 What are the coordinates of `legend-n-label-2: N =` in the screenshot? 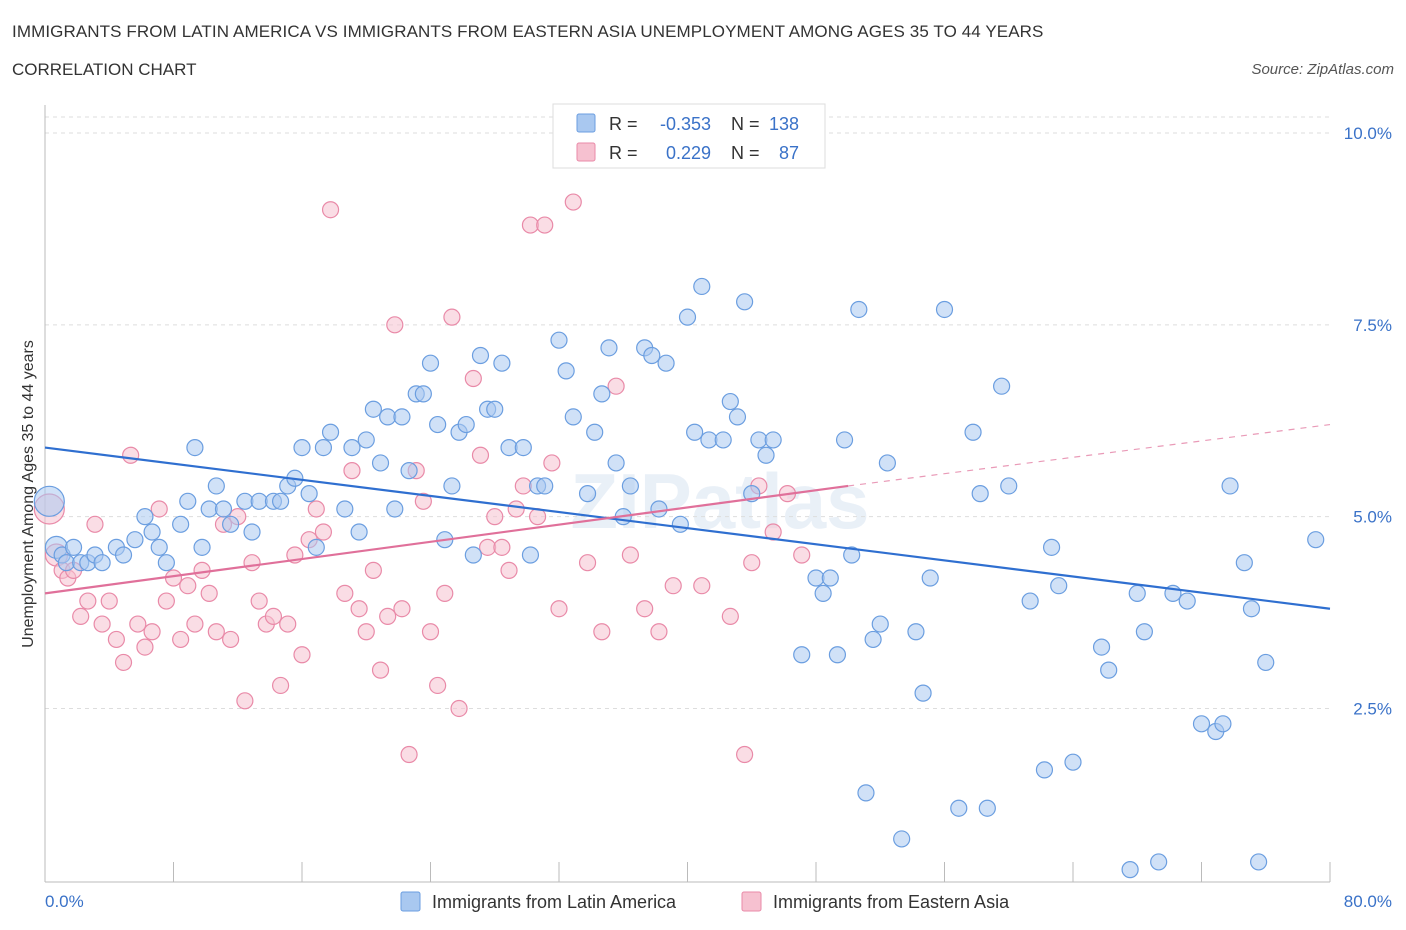 It's located at (745, 153).